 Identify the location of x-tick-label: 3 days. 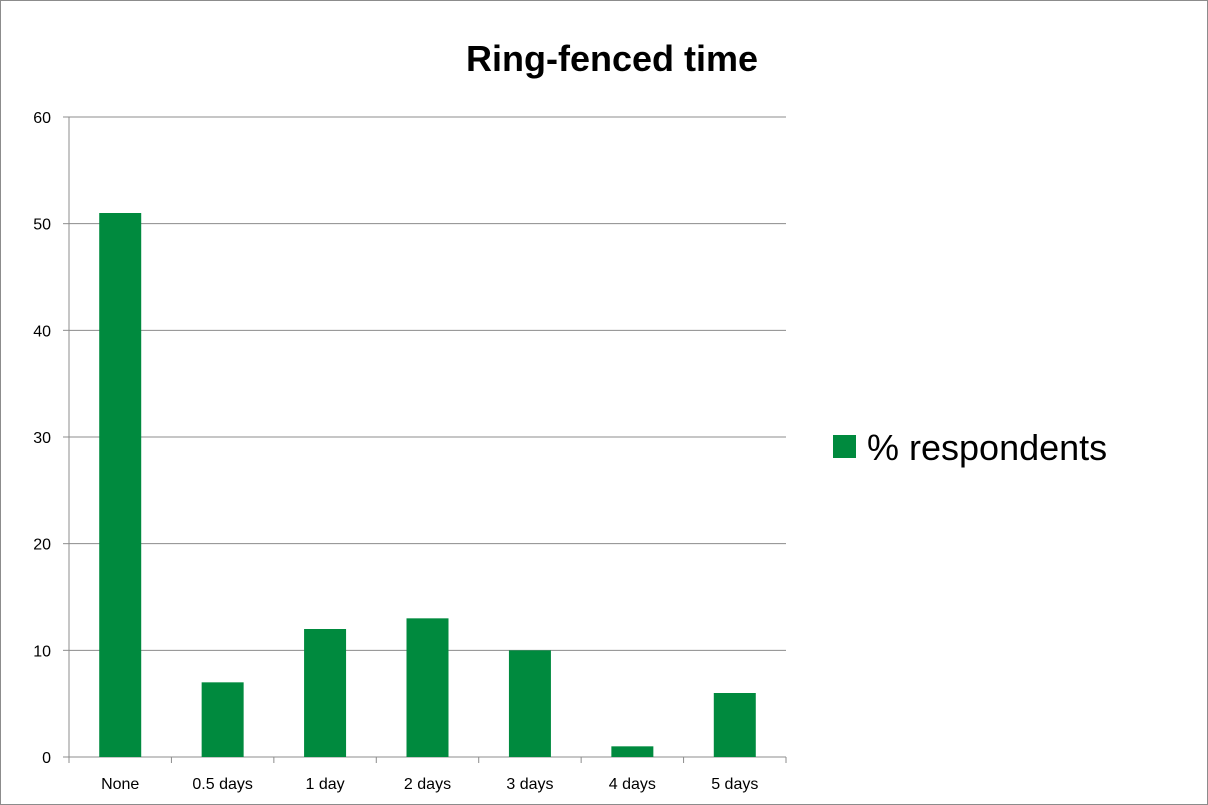
(529, 784).